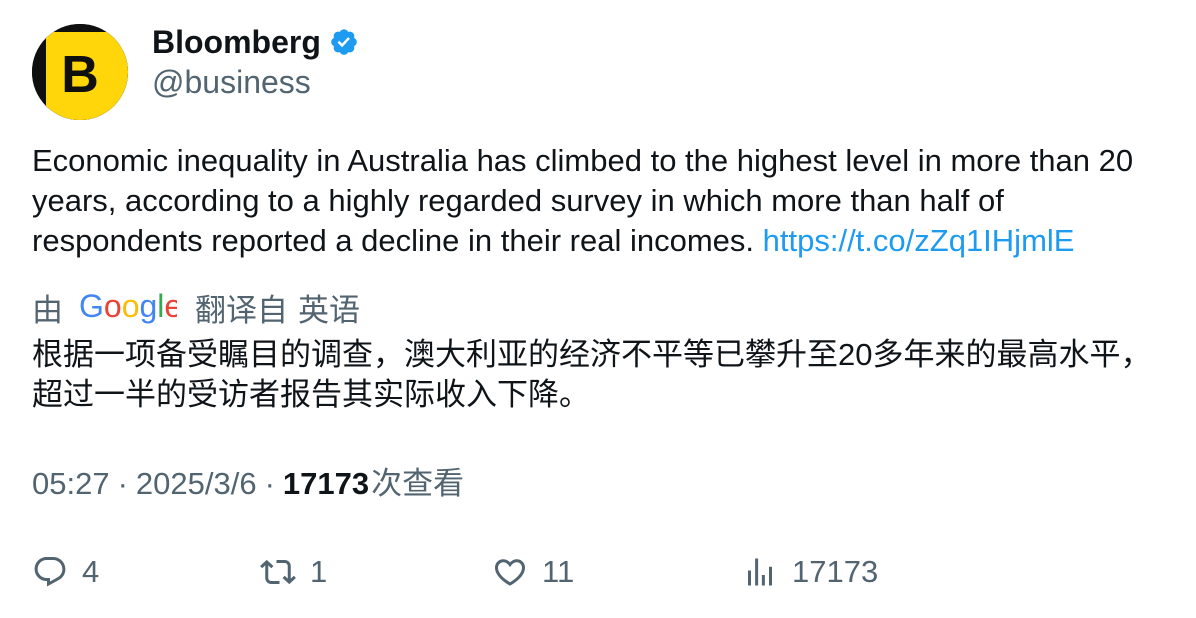  I want to click on tweet-meta: 05:27 · 2025/3/6 · 17173 次查看, so click(248, 484).